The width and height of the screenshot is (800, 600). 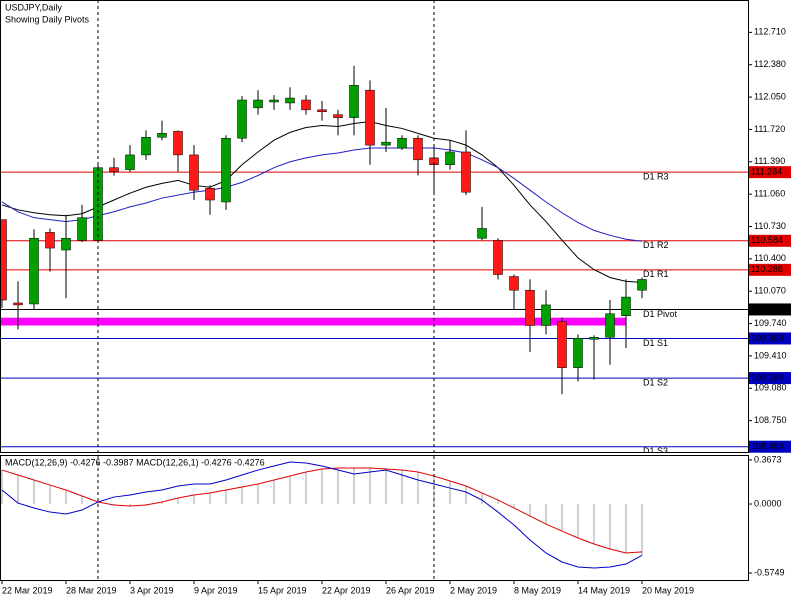 I want to click on pivot-price-label: 111.284, so click(x=766, y=172).